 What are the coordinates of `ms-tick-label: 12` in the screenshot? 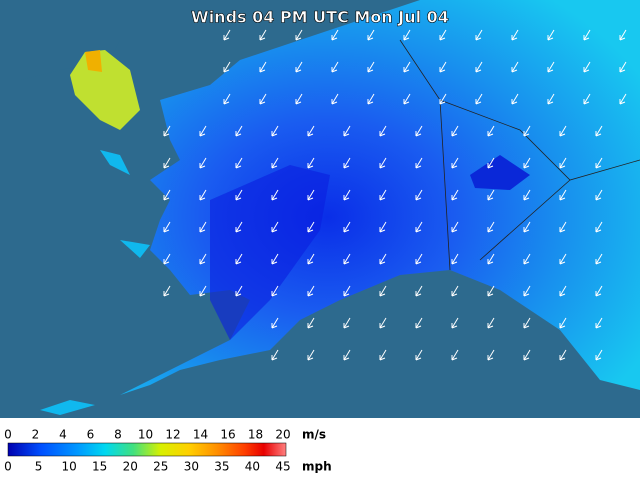 It's located at (172, 435).